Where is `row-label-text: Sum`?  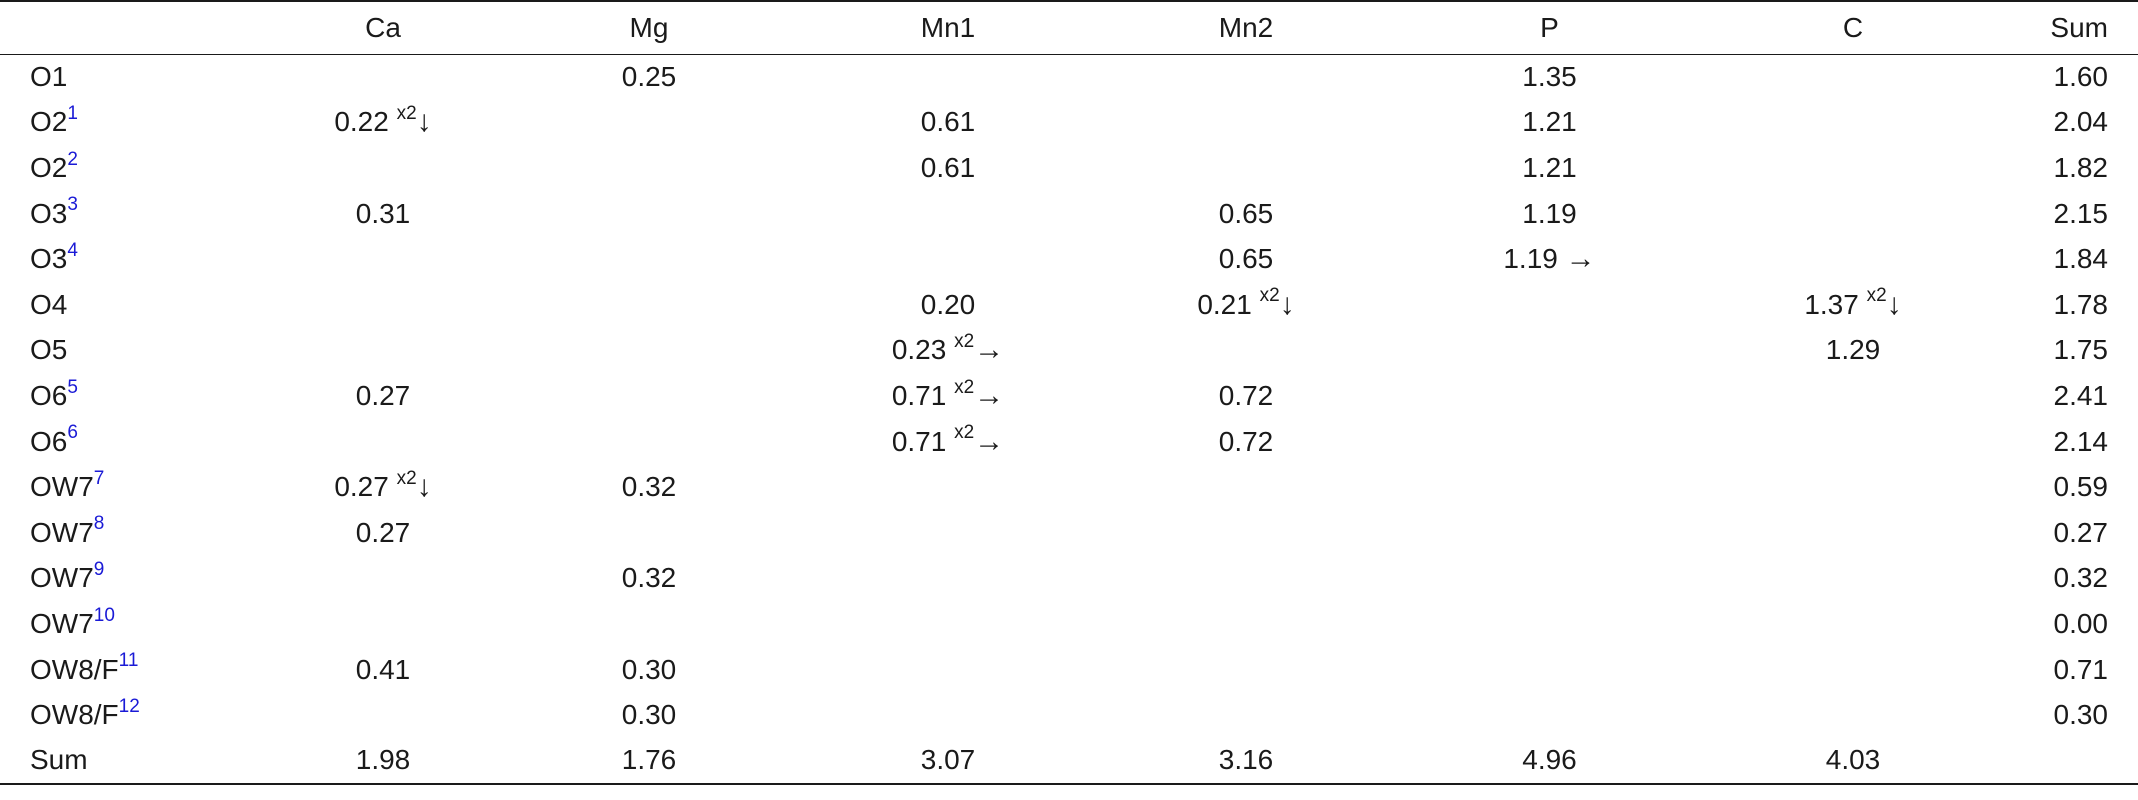 row-label-text: Sum is located at coordinates (59, 760).